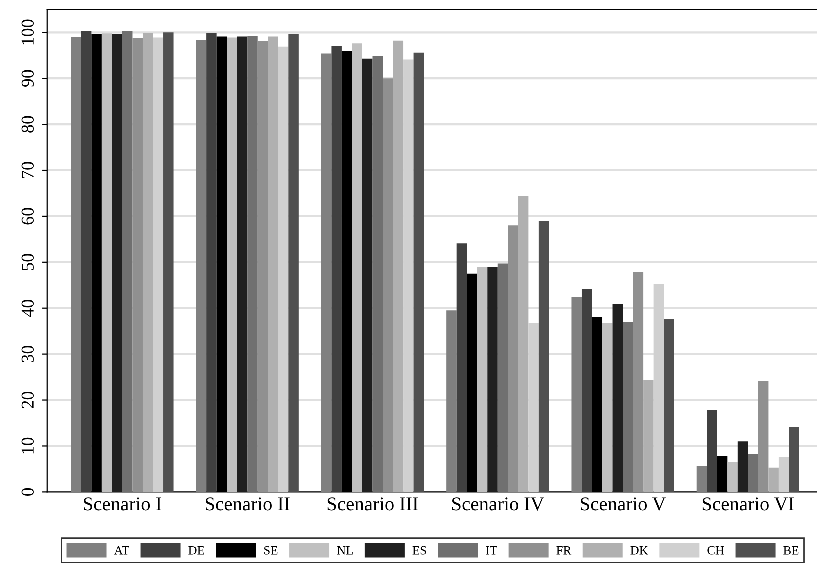  Describe the element at coordinates (196, 550) in the screenshot. I see `legend-label: DE` at that location.